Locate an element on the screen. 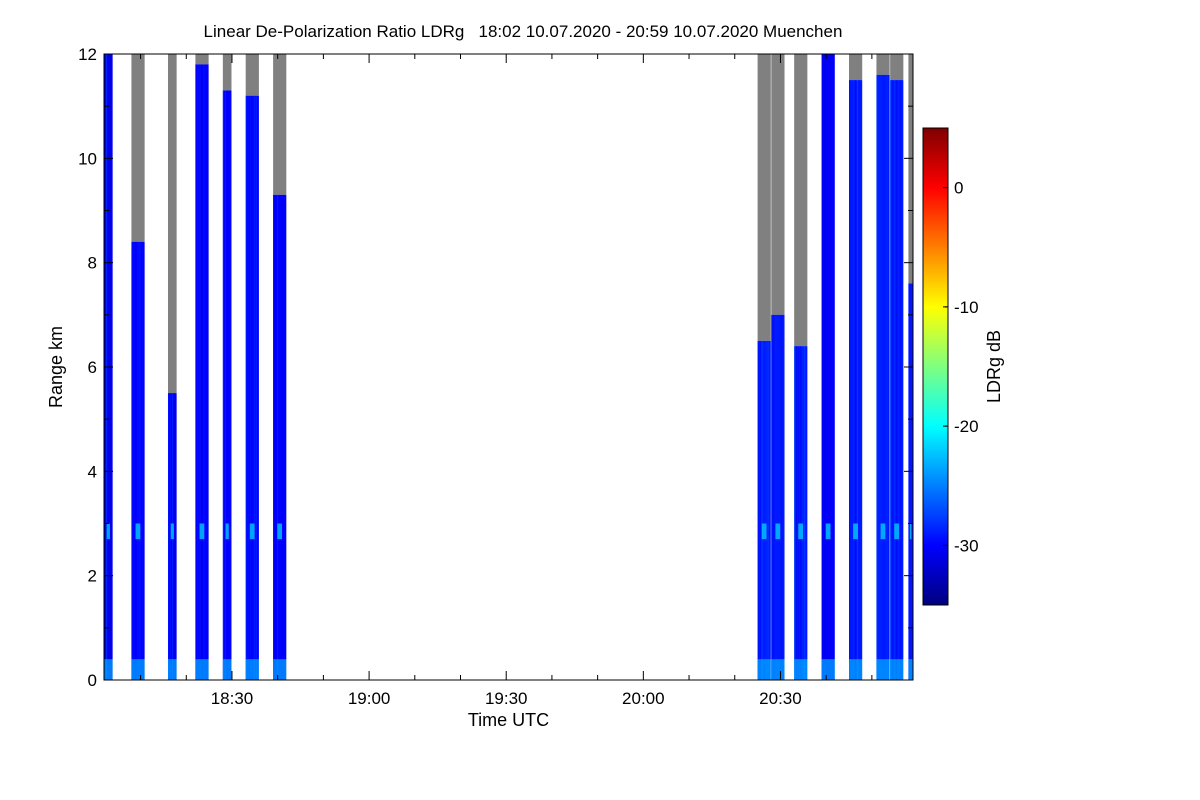 This screenshot has height=800, width=1200. x-tick-label: 18:30 is located at coordinates (232, 698).